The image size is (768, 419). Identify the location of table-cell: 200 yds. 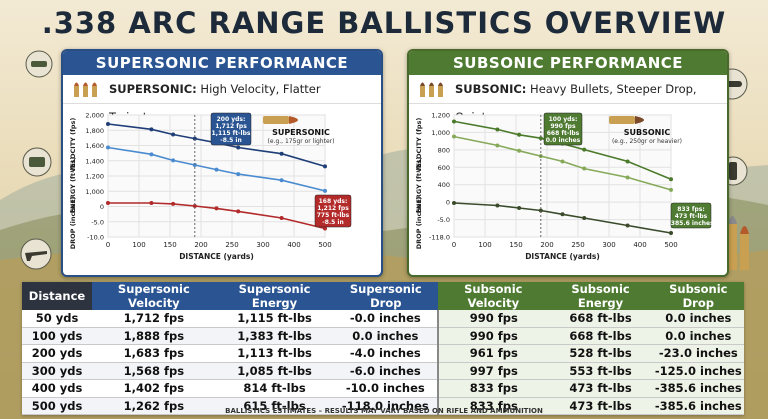
(57, 353).